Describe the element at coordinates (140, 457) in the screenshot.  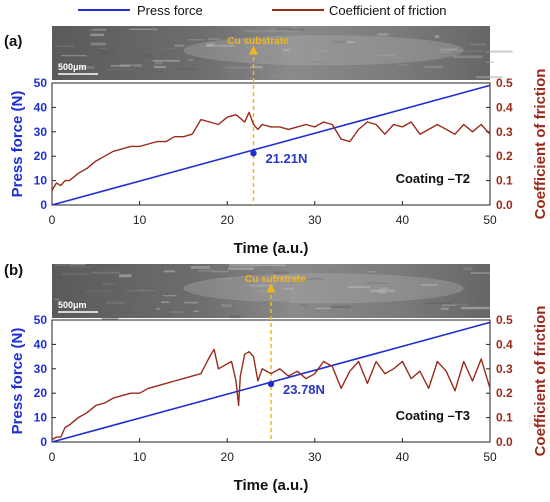
I see `x-tick-label: 10` at that location.